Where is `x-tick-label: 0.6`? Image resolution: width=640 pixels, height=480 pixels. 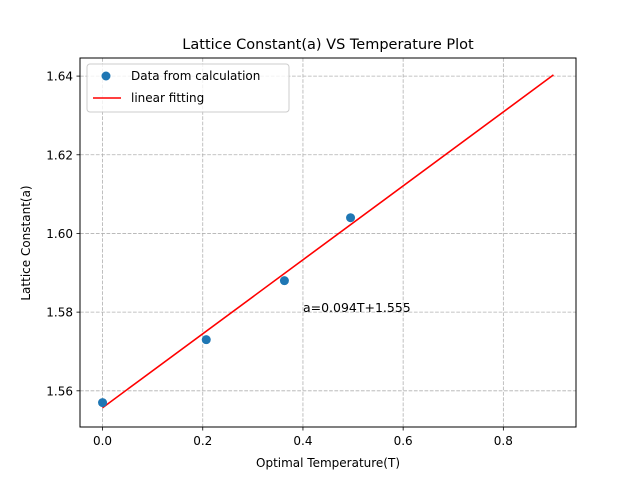 x-tick-label: 0.6 is located at coordinates (403, 441).